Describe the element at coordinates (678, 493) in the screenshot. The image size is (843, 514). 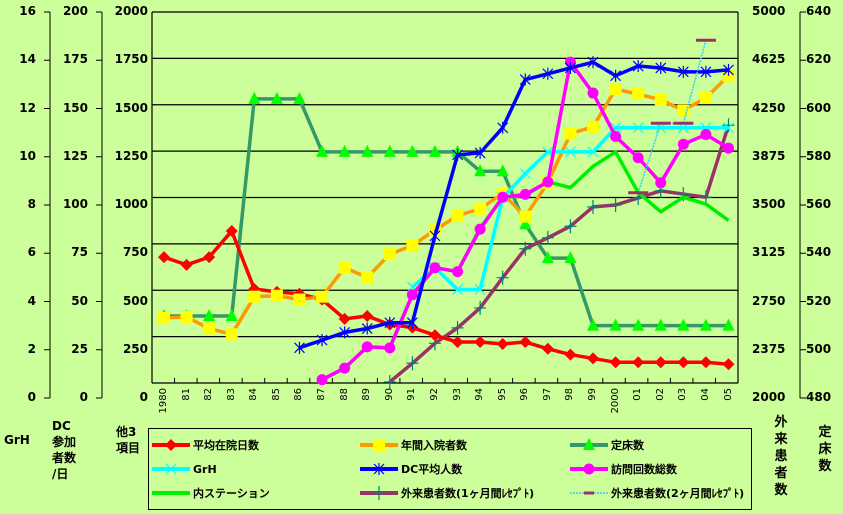
I see `legend-label: 外来患者数(2ヶ月間ﾚｾﾌﾟﾄ)` at that location.